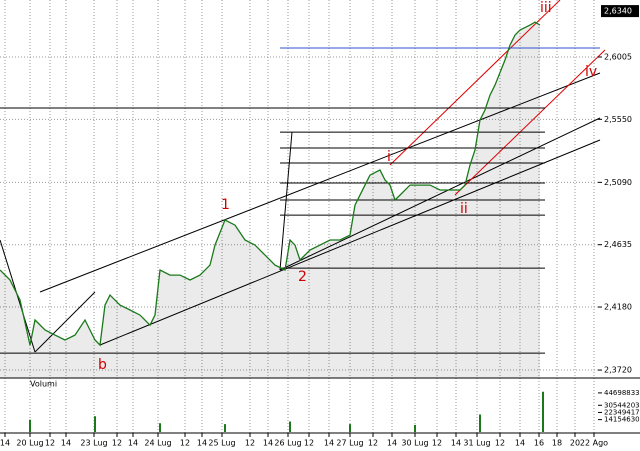 The width and height of the screenshot is (640, 451). Describe the element at coordinates (221, 443) in the screenshot. I see `x-tick-label: 25 Lug` at that location.